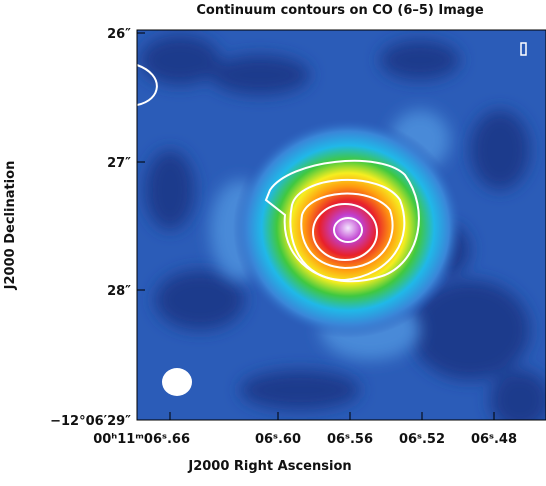  Describe the element at coordinates (90, 421) in the screenshot. I see `y-tick-label: −12°06′29″` at that location.